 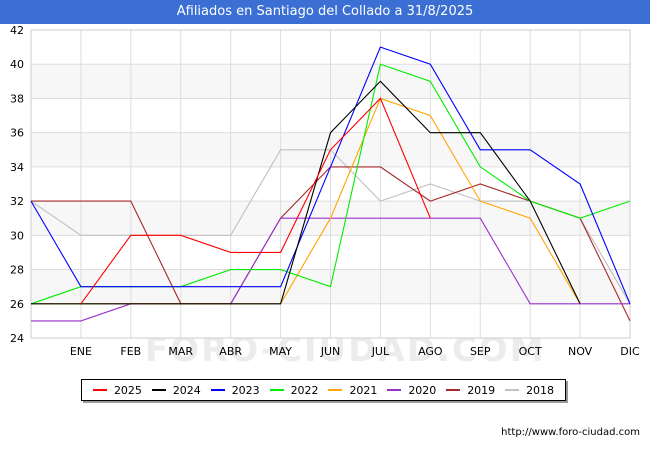 I want to click on legend-item-2022: 2022, so click(x=294, y=390).